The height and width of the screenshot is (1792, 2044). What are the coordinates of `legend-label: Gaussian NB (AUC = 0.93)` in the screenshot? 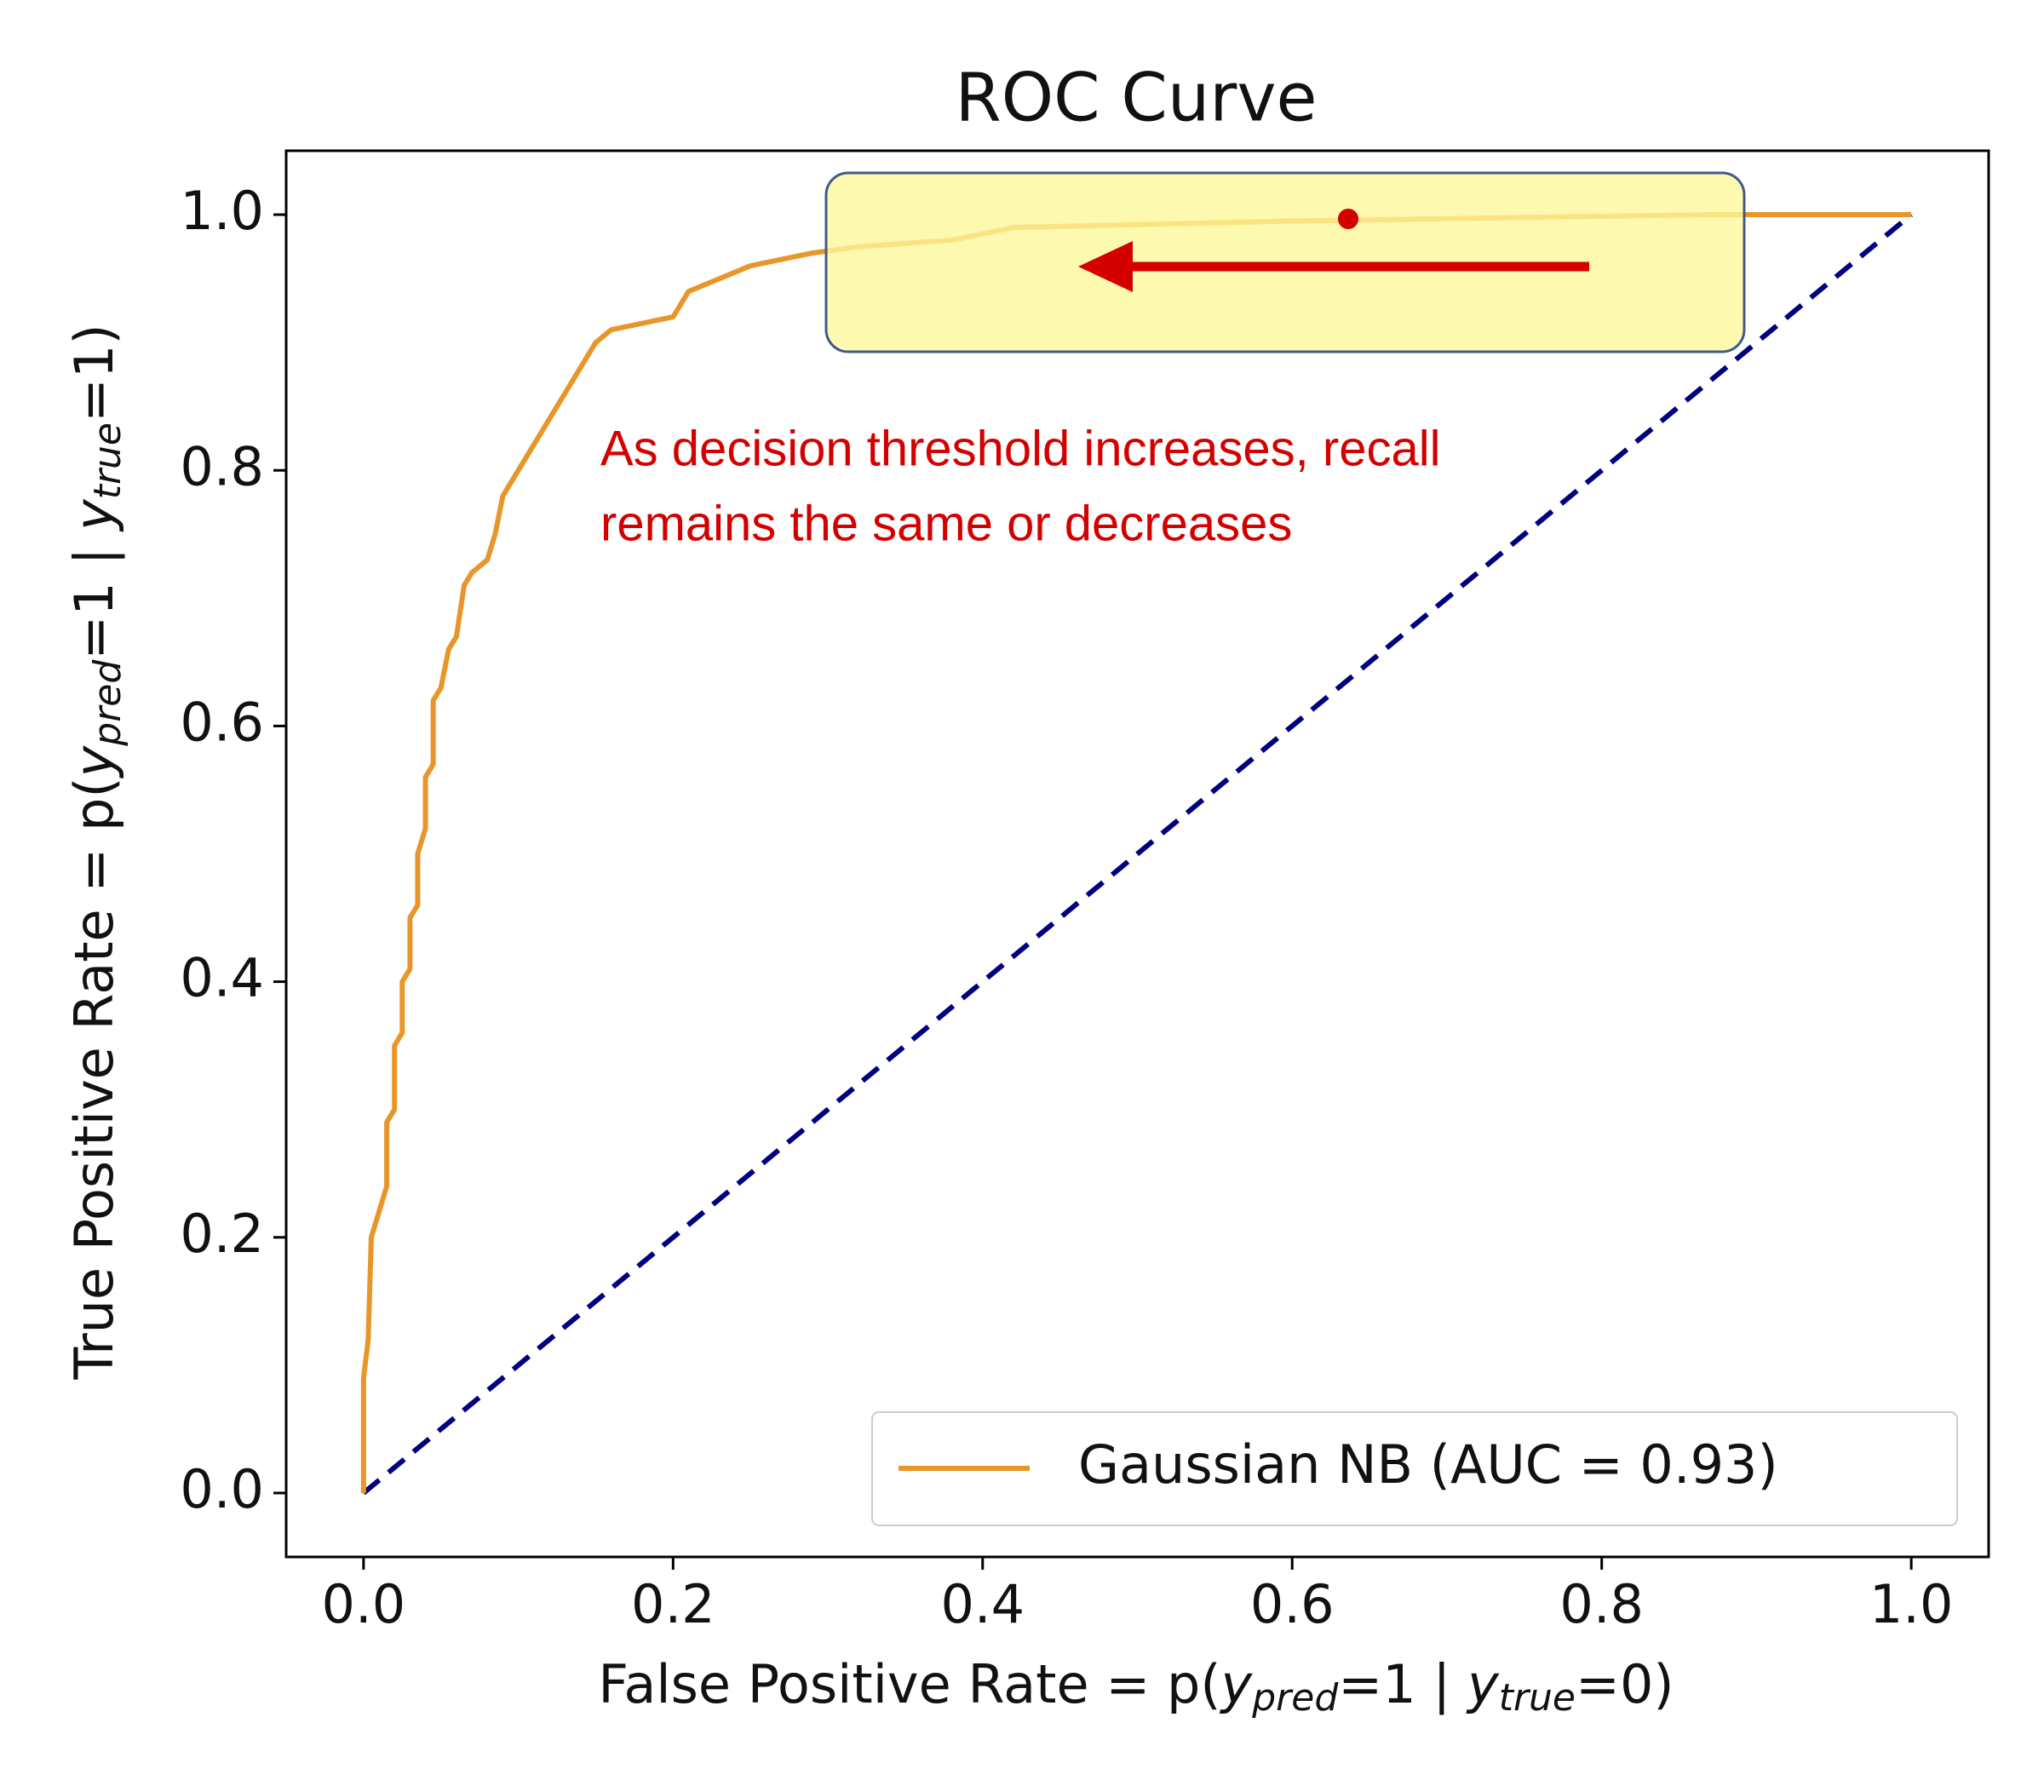 It's located at (1428, 1464).